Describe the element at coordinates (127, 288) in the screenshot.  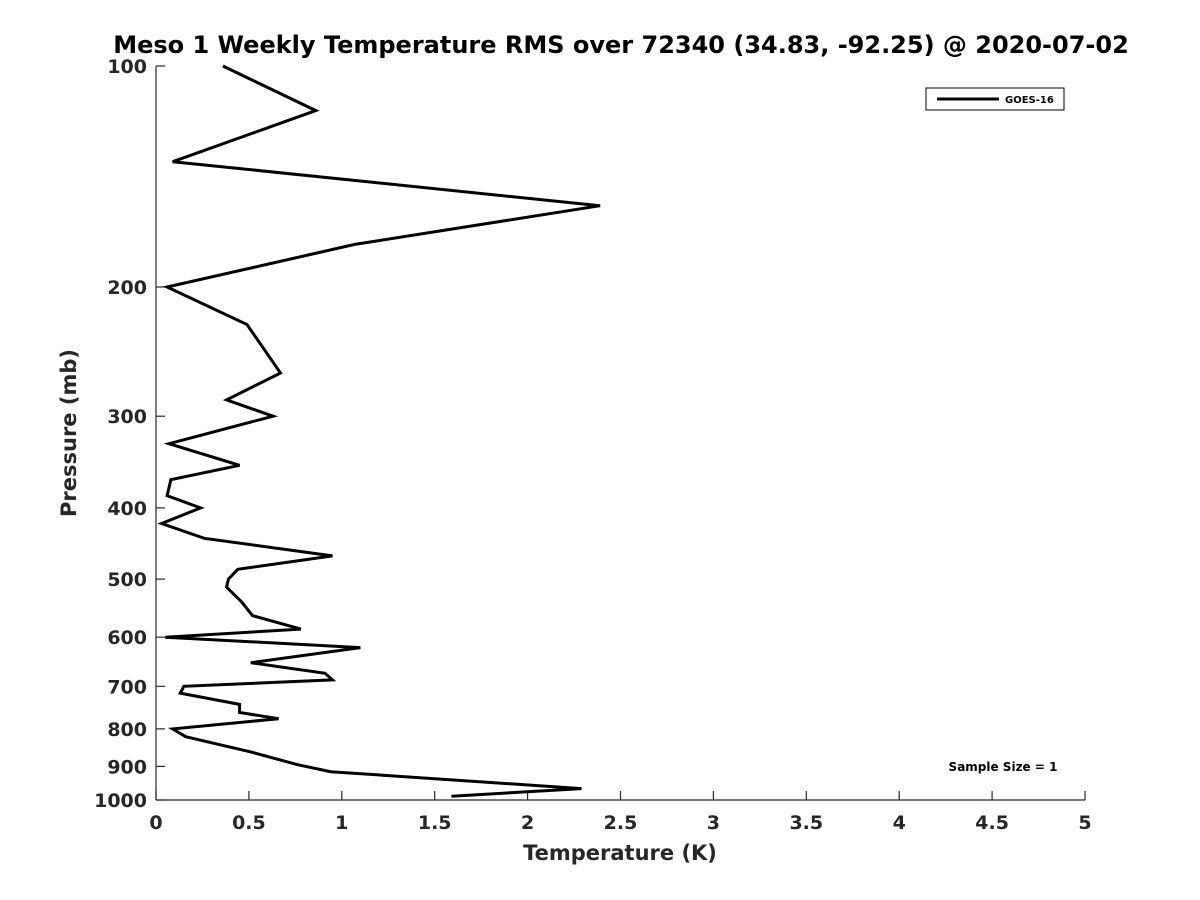
I see `y-tick-label: 200` at that location.